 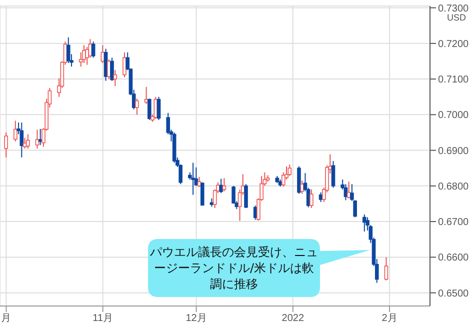 I want to click on x-tick-label: 12月, so click(x=196, y=318).